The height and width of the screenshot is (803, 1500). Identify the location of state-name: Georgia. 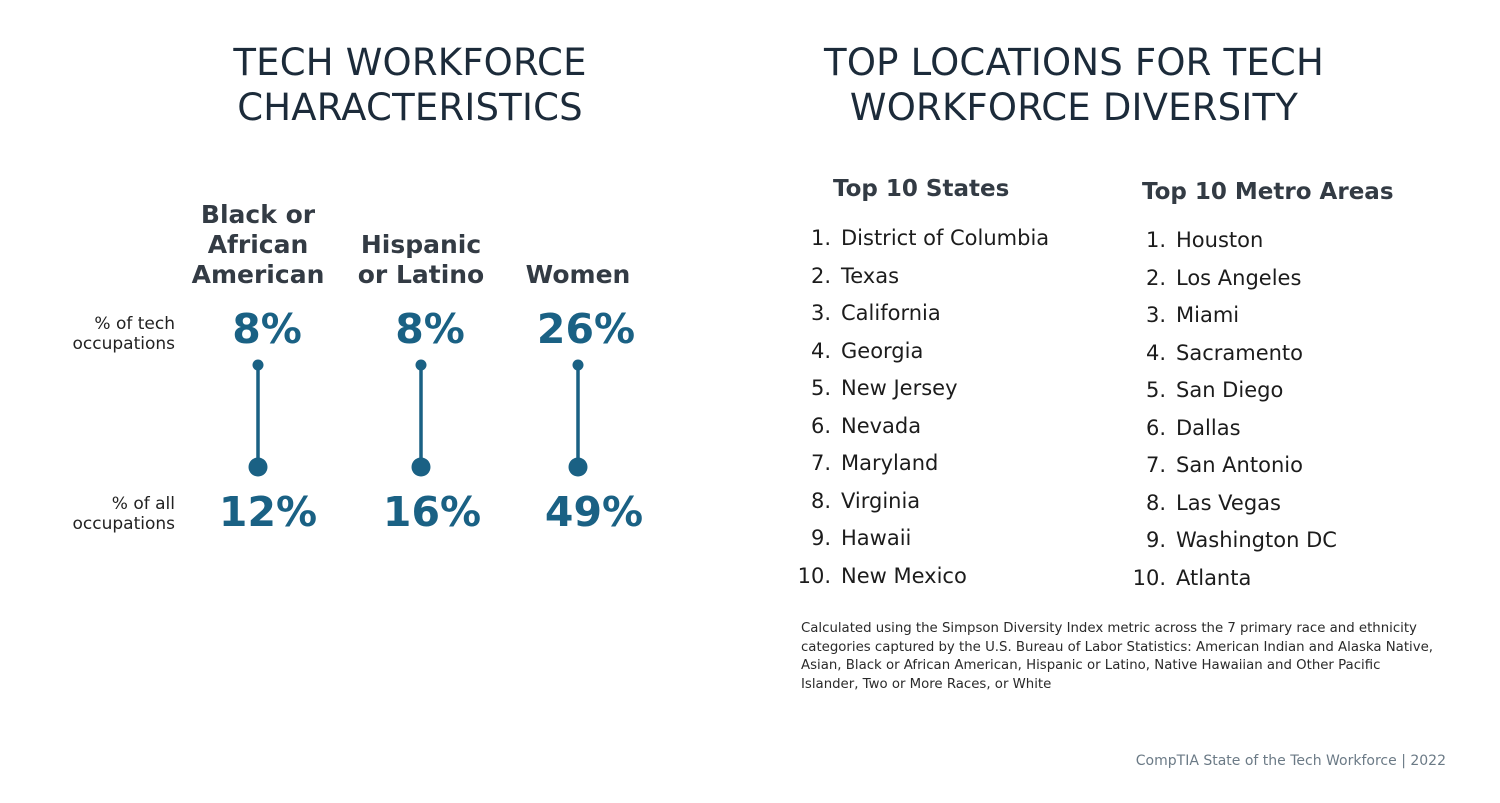
(882, 350).